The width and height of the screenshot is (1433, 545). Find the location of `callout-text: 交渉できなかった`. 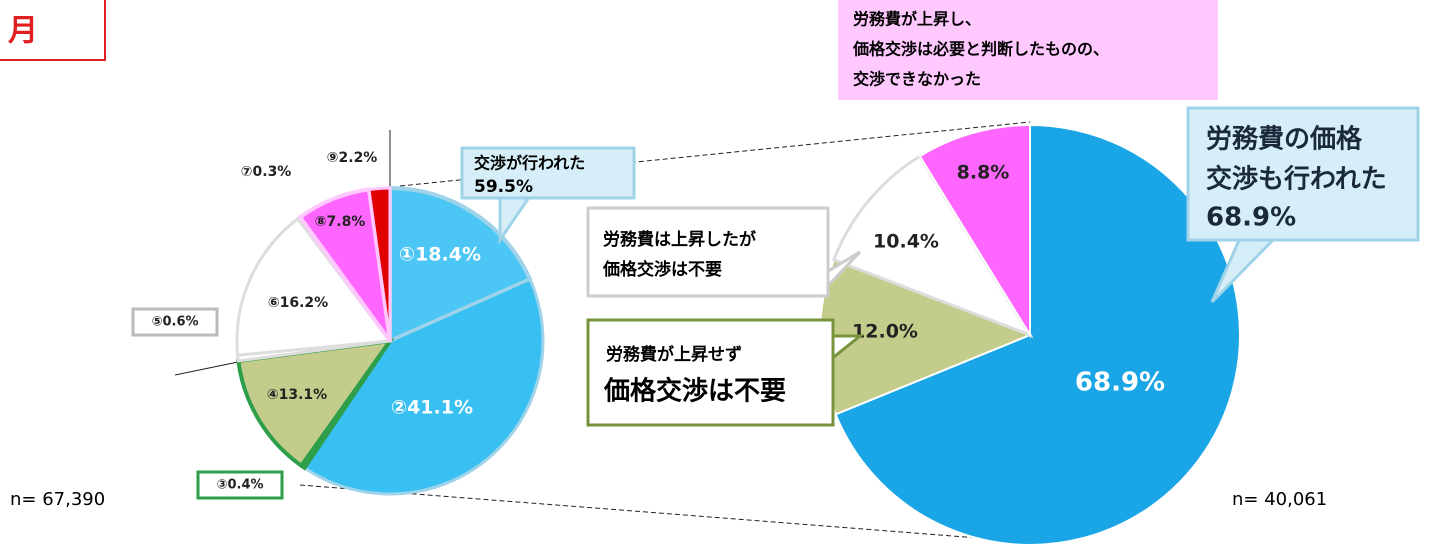

callout-text: 交渉できなかった is located at coordinates (917, 79).